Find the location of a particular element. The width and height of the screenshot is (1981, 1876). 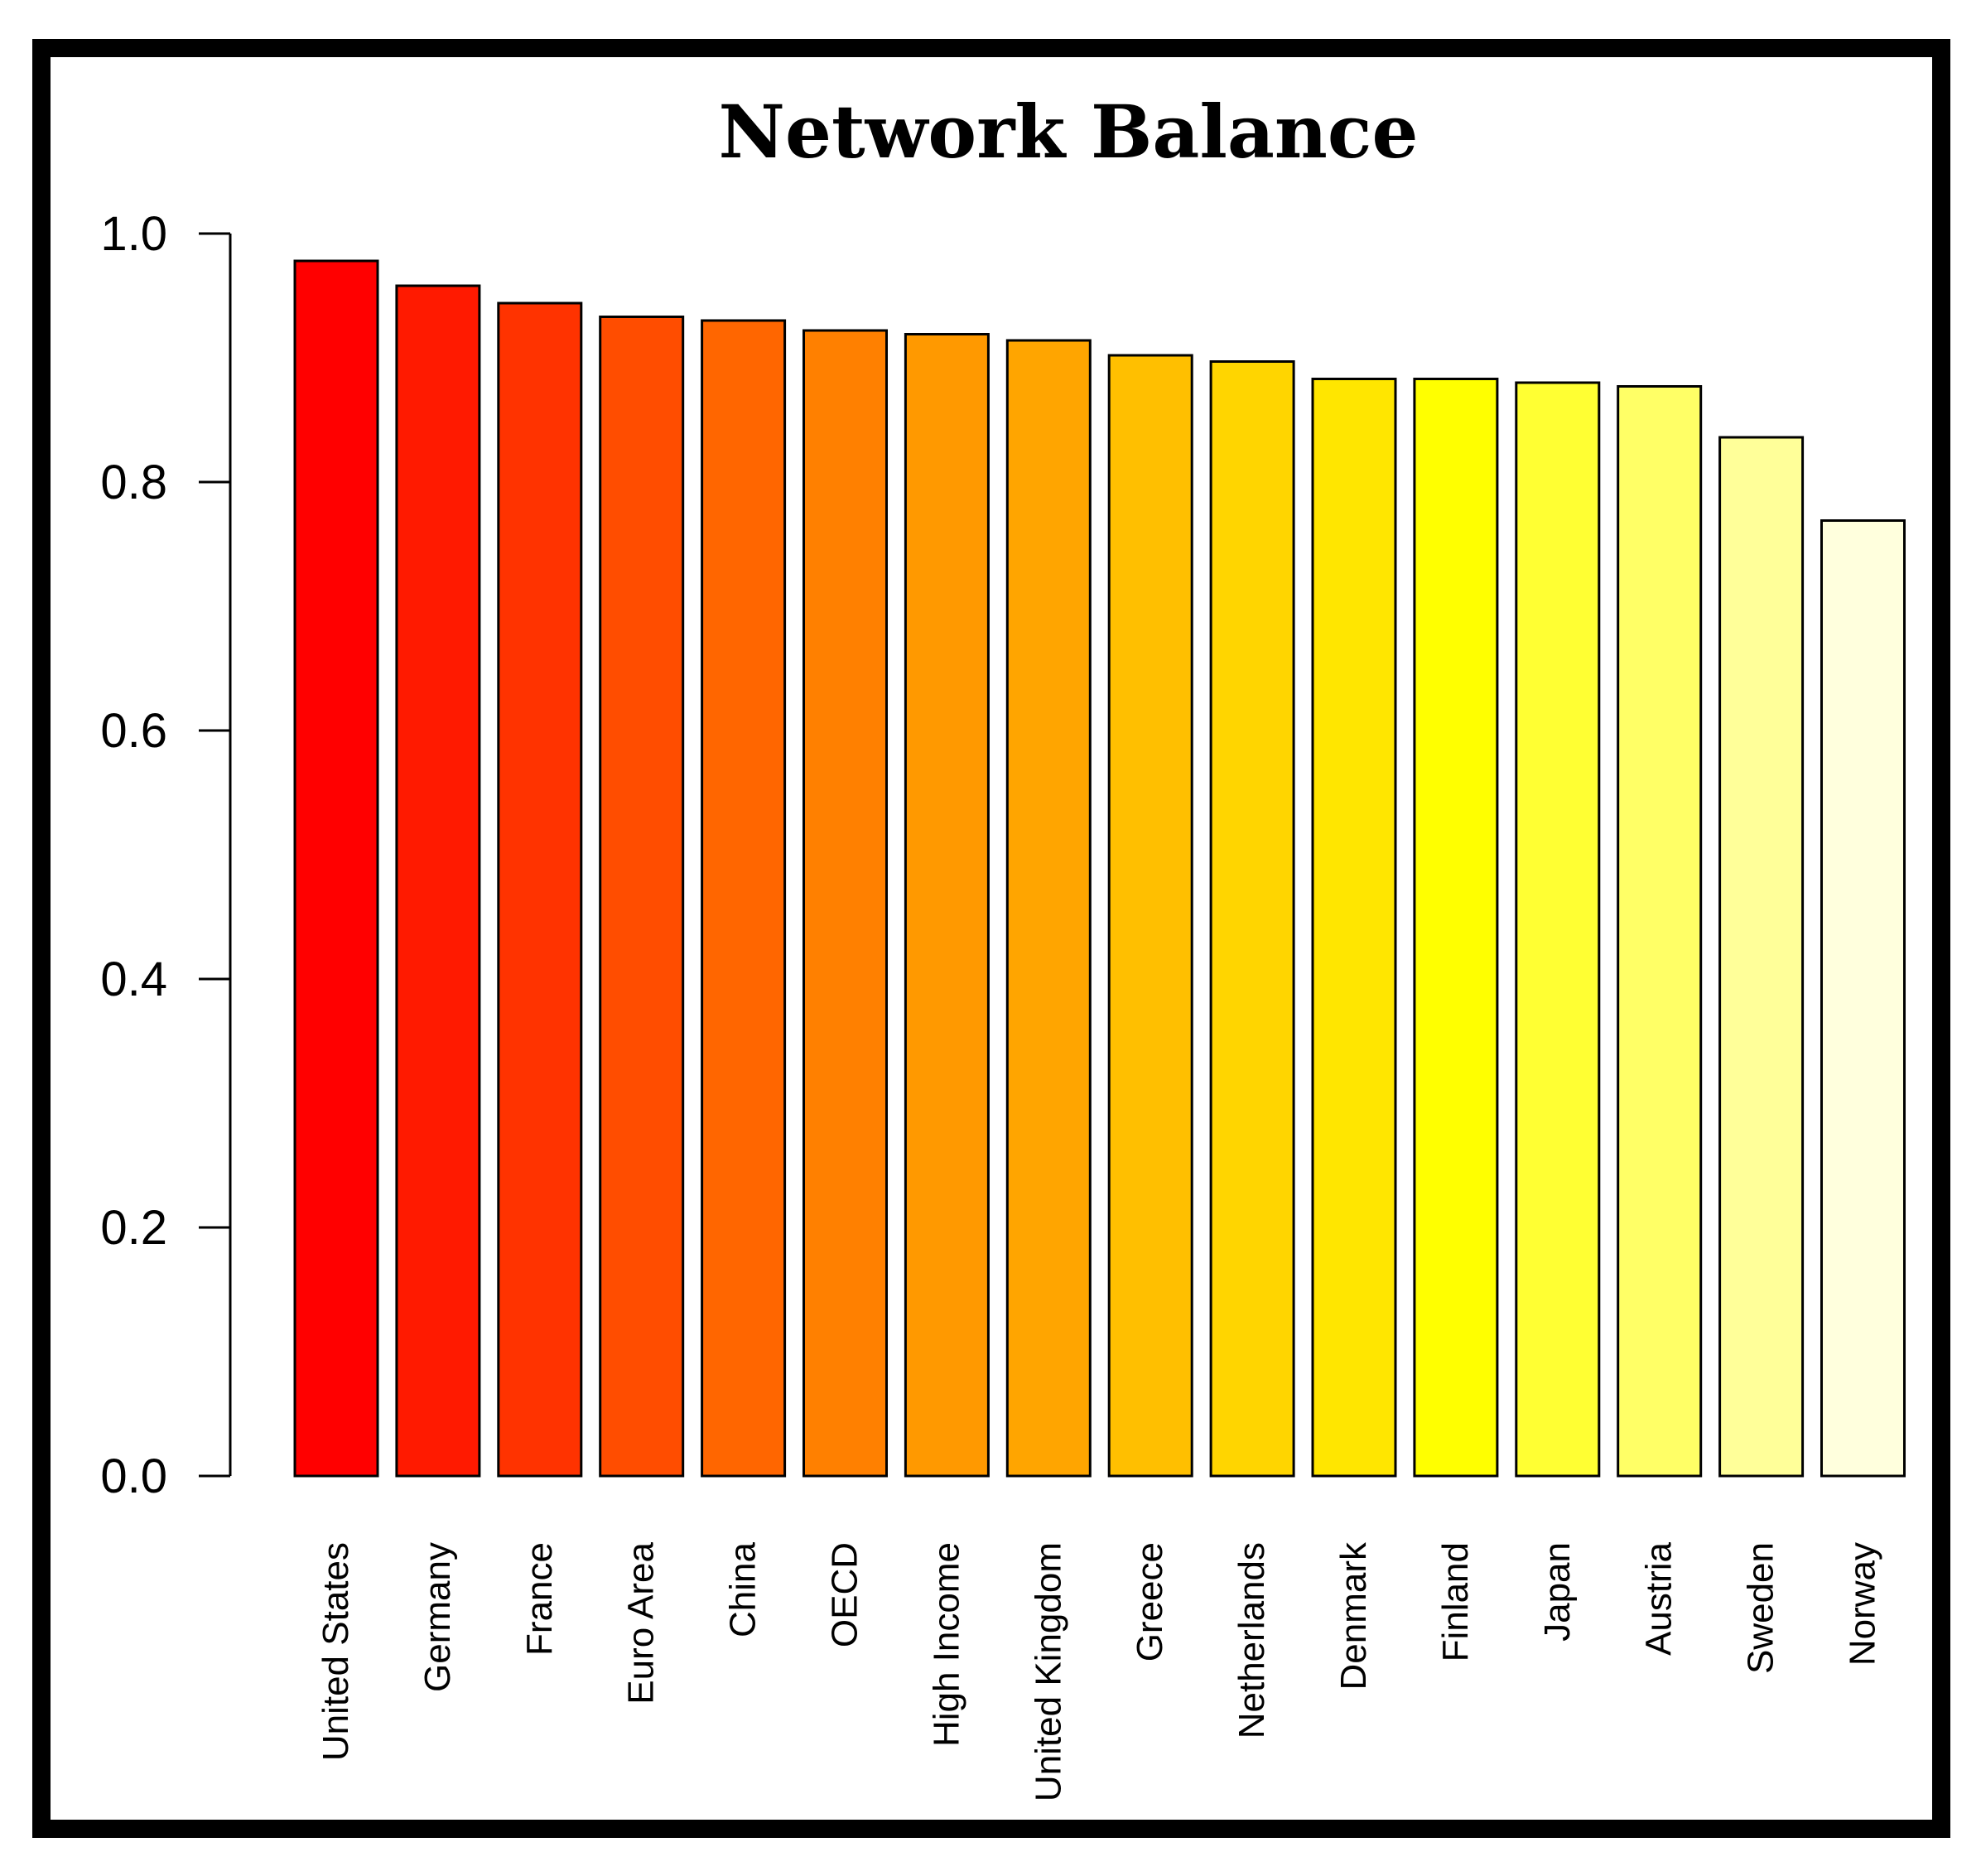

category-label: Austria is located at coordinates (1660, 1598).